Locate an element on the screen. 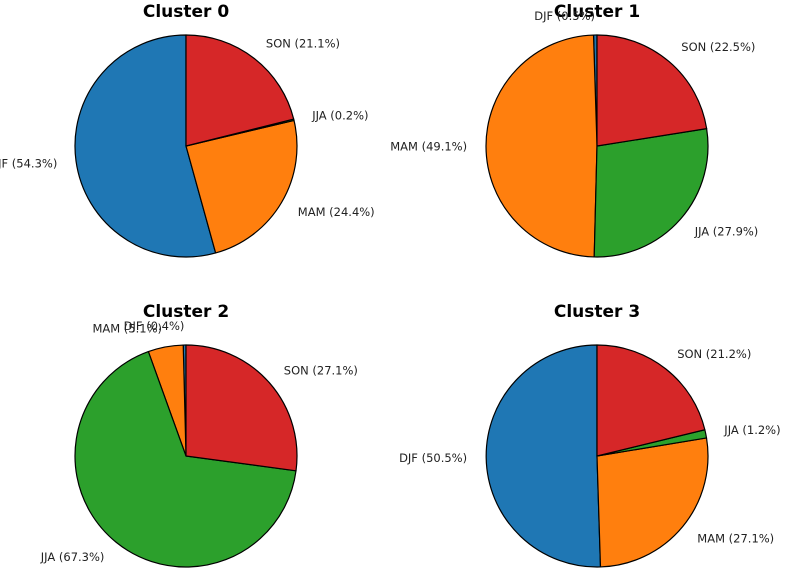  slice-label-son: SON (27.1%) is located at coordinates (321, 371).